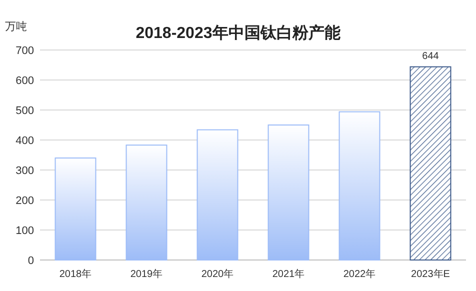 Image resolution: width=476 pixels, height=291 pixels. What do you see at coordinates (430, 56) in the screenshot?
I see `value-label: 644` at bounding box center [430, 56].